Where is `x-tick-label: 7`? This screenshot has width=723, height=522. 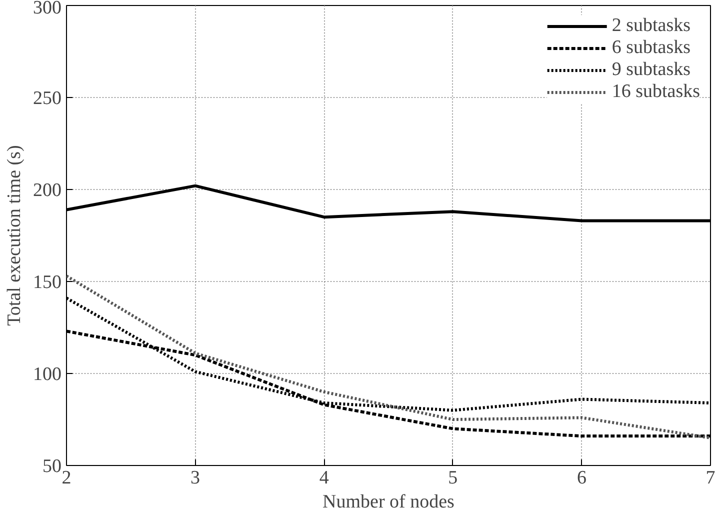
x-tick-label: 7 is located at coordinates (711, 478).